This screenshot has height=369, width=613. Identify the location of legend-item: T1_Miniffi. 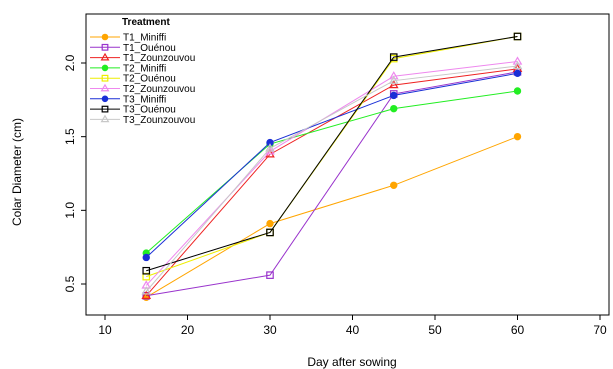
(128, 38).